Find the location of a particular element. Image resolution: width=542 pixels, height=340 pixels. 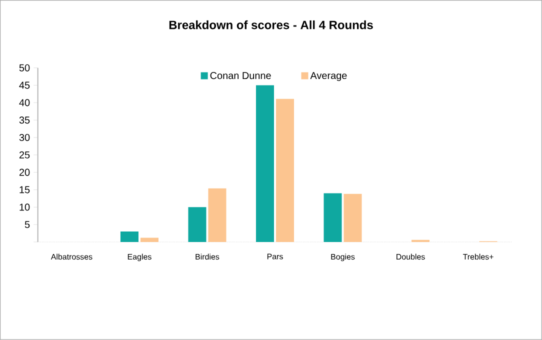

y-tick-label: 45 is located at coordinates (24, 85).